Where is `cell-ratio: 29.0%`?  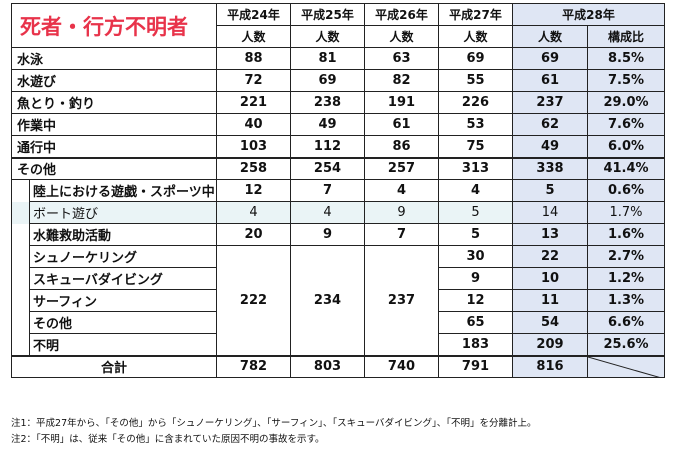
cell-ratio: 29.0% is located at coordinates (626, 102).